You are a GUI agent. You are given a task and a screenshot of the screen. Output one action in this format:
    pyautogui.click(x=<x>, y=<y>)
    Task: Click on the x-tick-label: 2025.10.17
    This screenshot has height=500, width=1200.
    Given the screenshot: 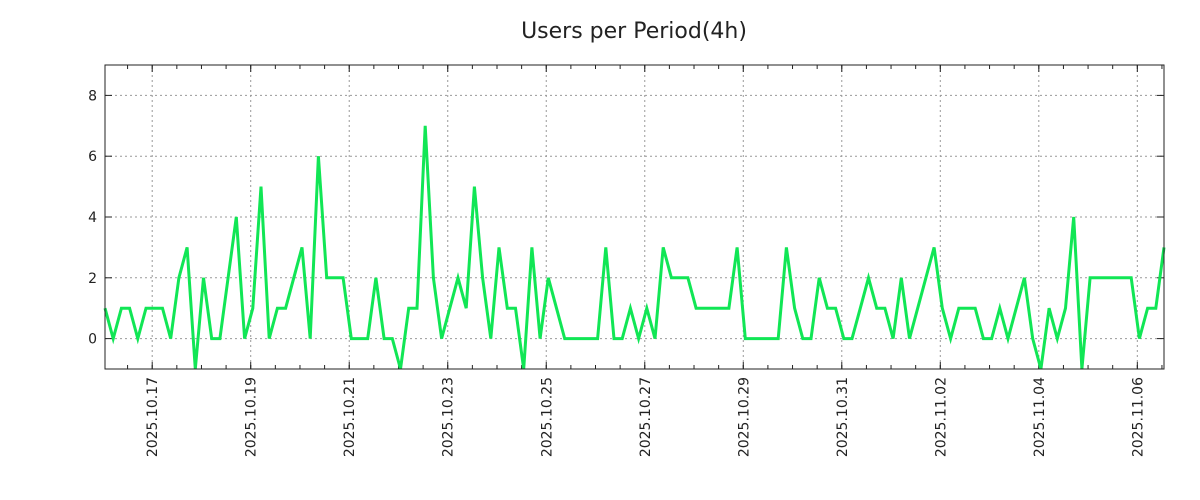 What is the action you would take?
    pyautogui.click(x=153, y=417)
    